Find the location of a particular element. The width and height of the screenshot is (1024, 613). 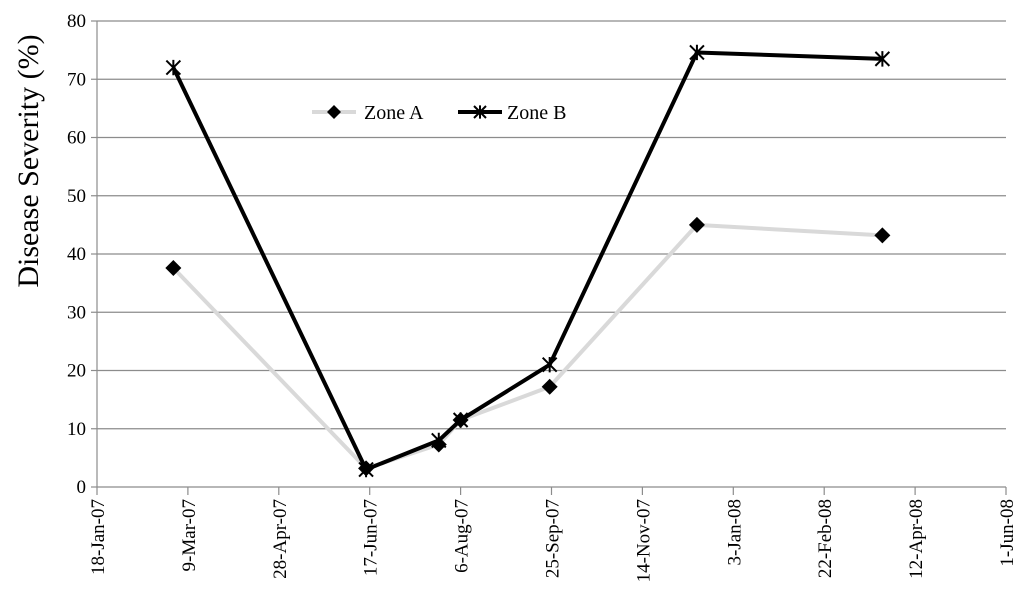

legend: Zone A Zone B is located at coordinates (439, 113).